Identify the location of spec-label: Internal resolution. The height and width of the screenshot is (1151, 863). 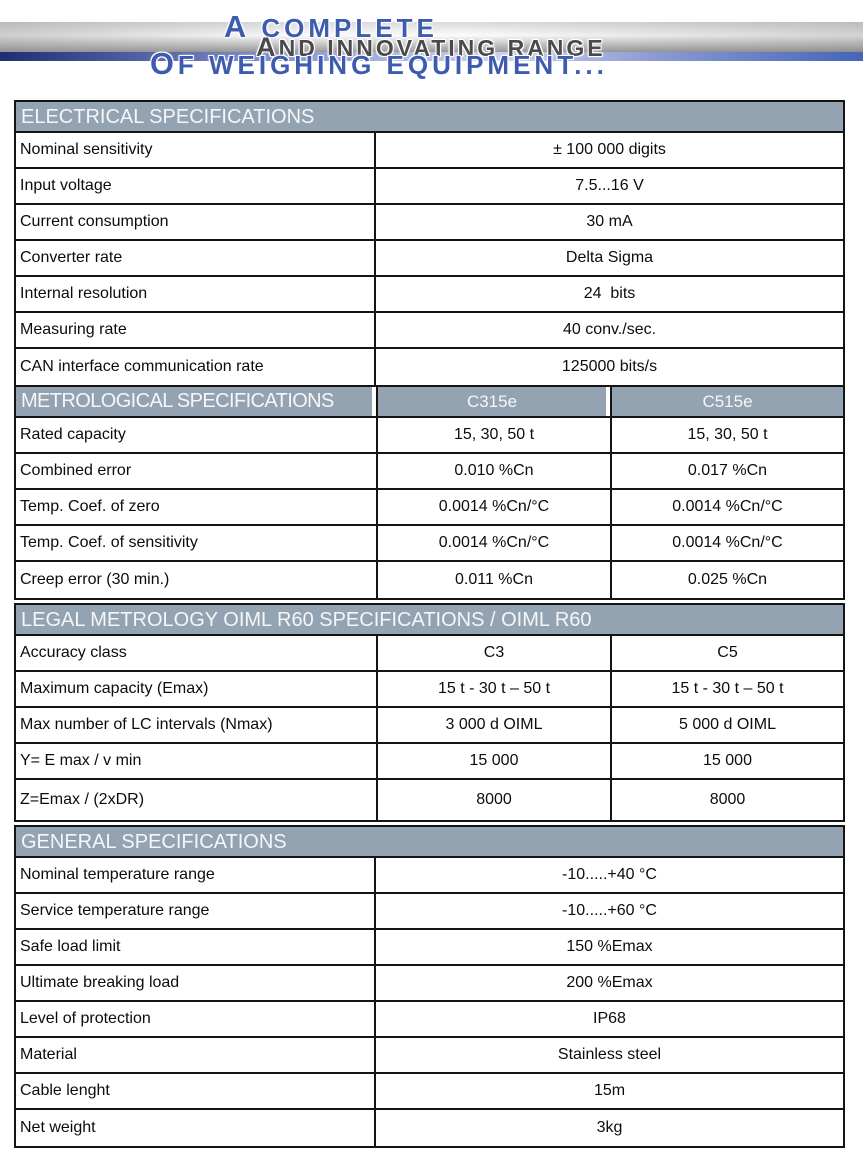
(196, 294).